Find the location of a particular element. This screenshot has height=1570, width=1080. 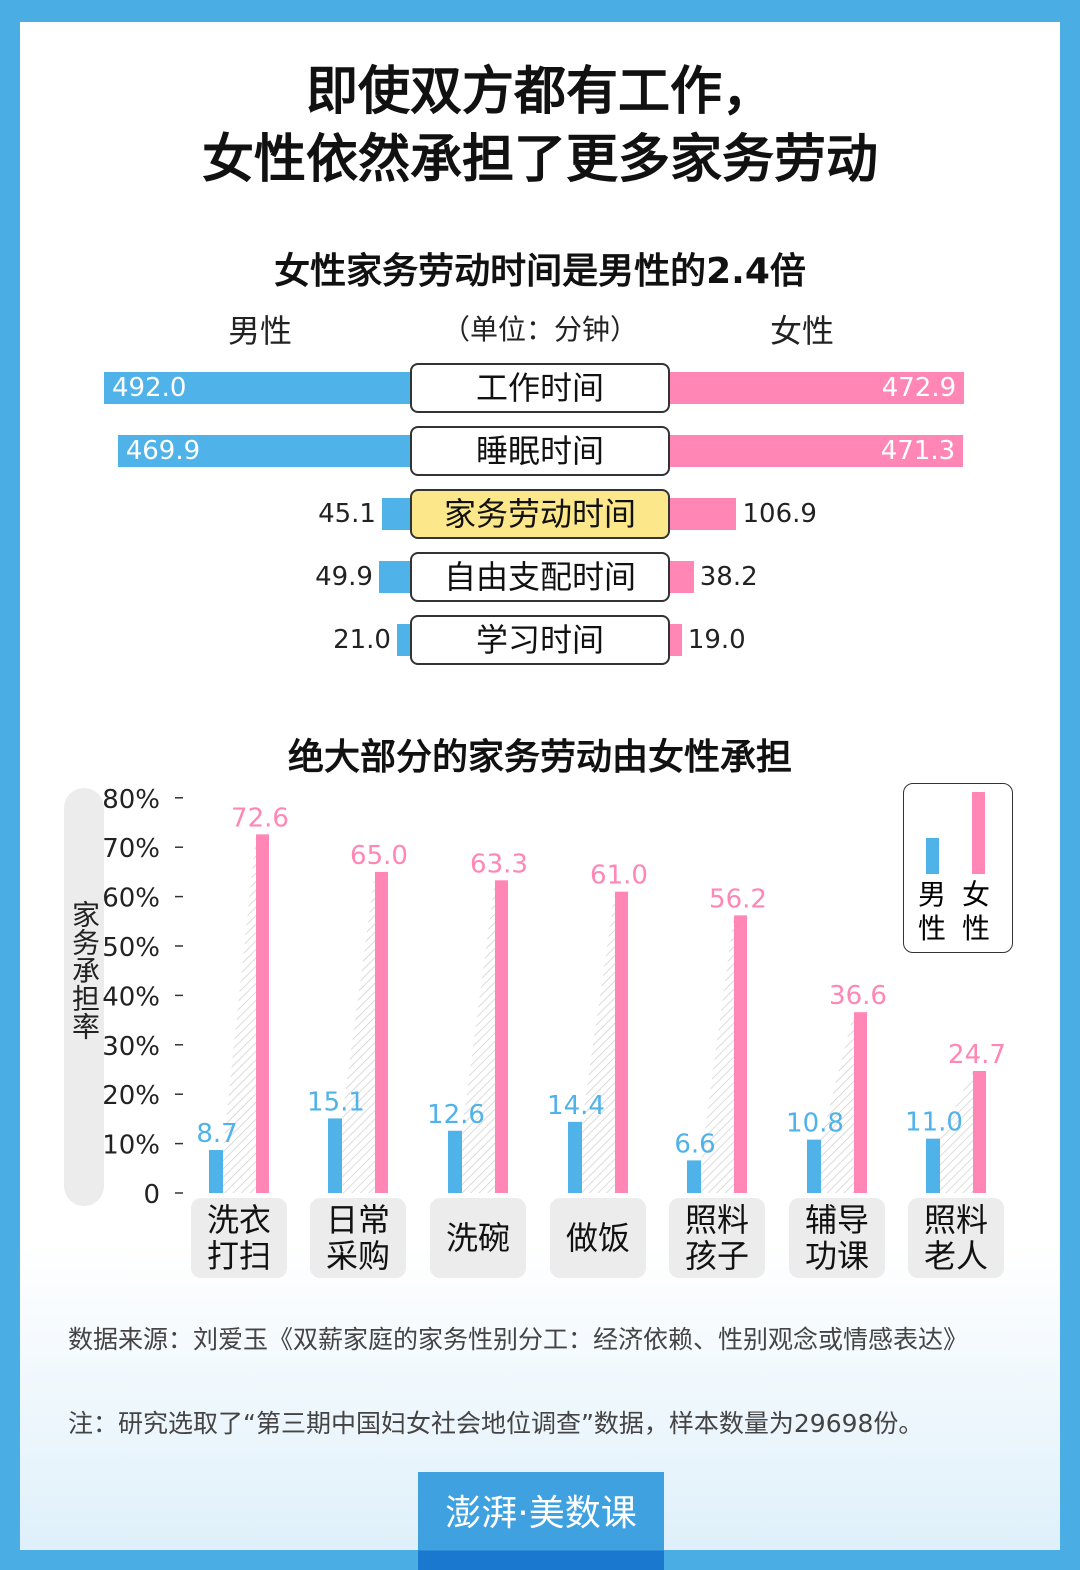

female-value: 472.9 is located at coordinates (919, 388).